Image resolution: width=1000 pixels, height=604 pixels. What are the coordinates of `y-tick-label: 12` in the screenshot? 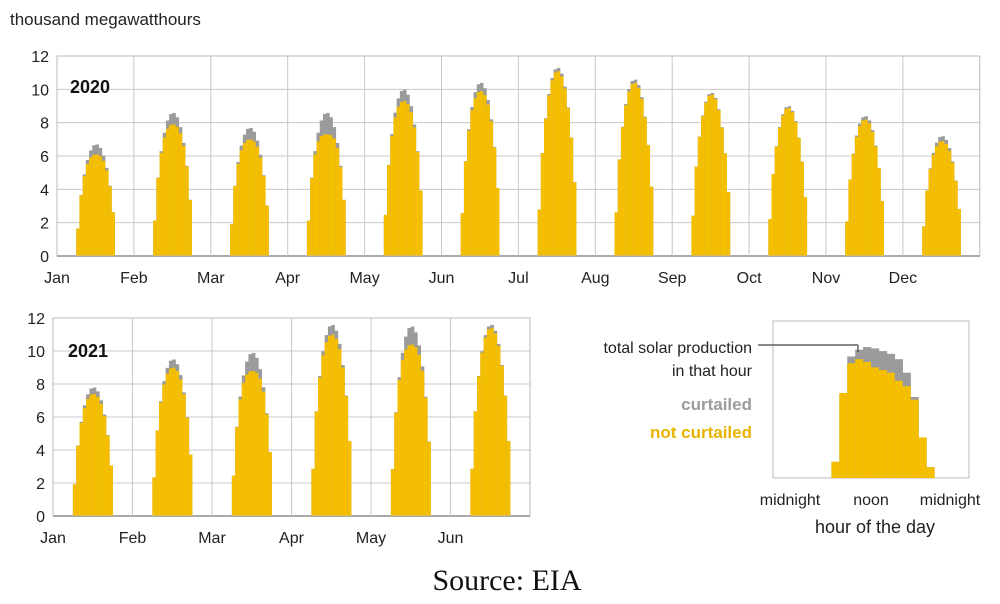 It's located at (36, 319).